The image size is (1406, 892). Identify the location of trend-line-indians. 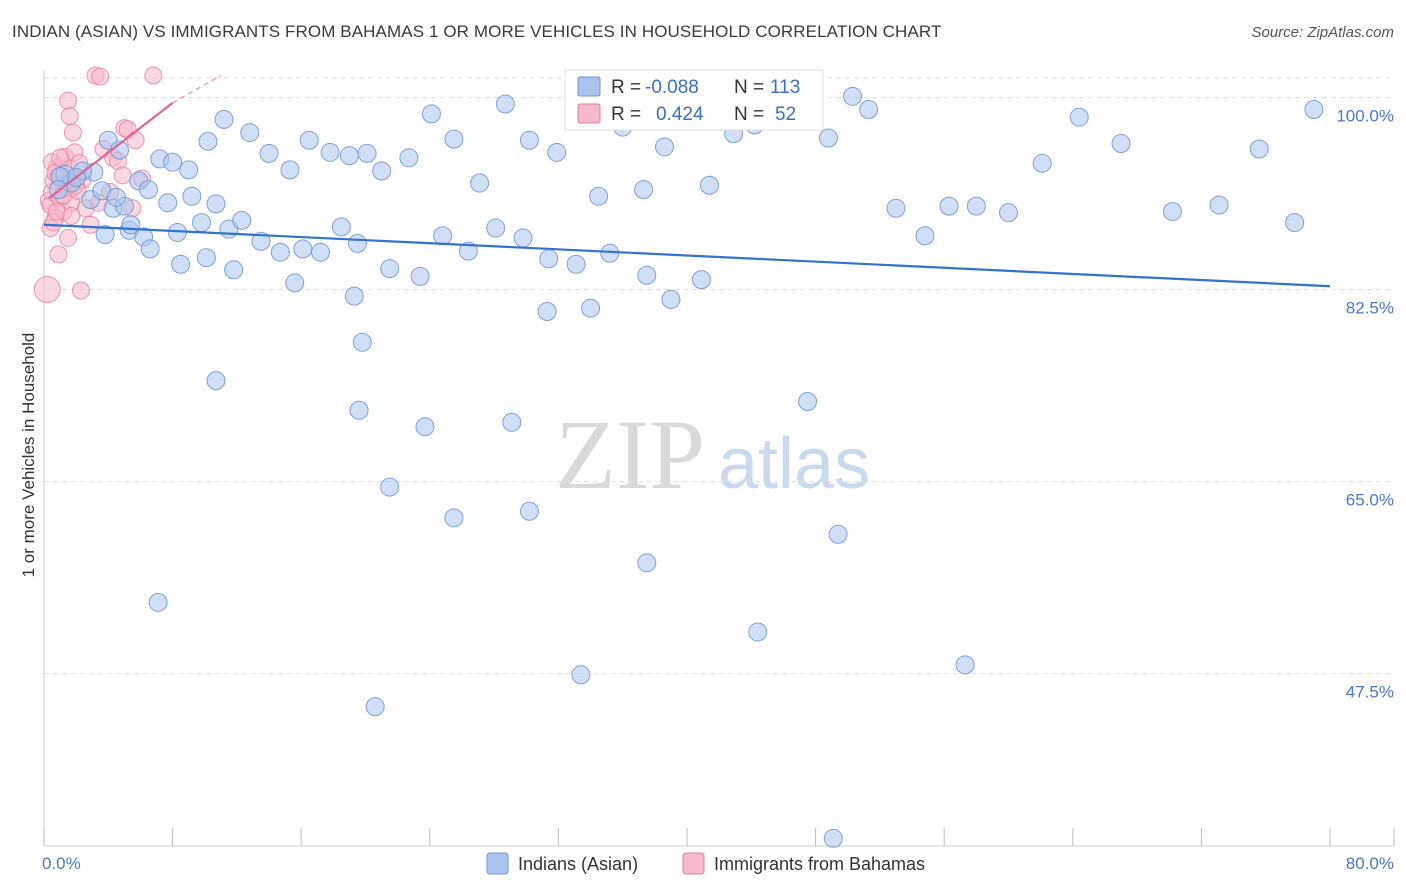
(687, 255).